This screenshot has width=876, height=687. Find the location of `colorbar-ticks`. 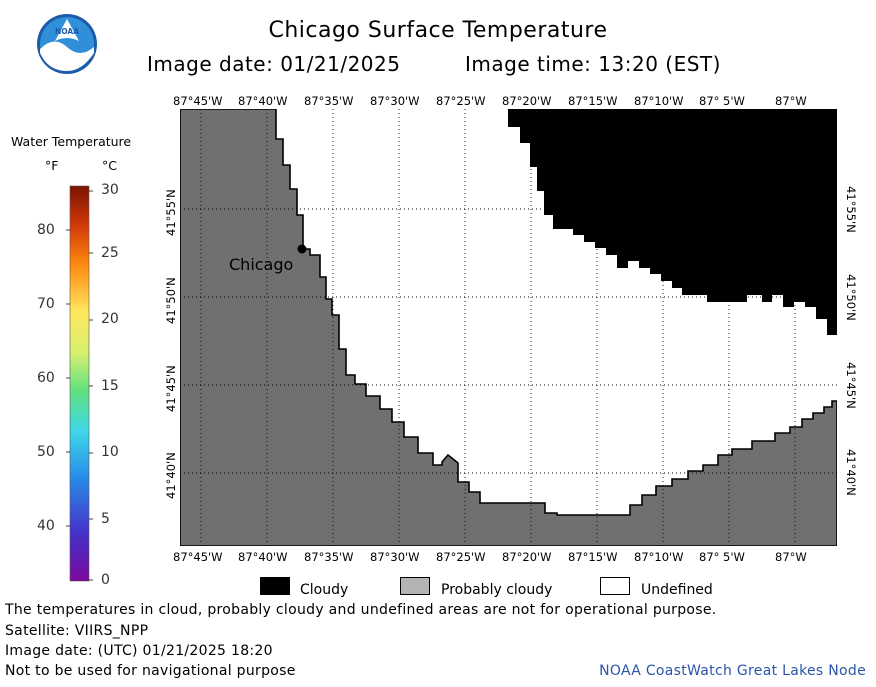

colorbar-ticks is located at coordinates (79, 385).